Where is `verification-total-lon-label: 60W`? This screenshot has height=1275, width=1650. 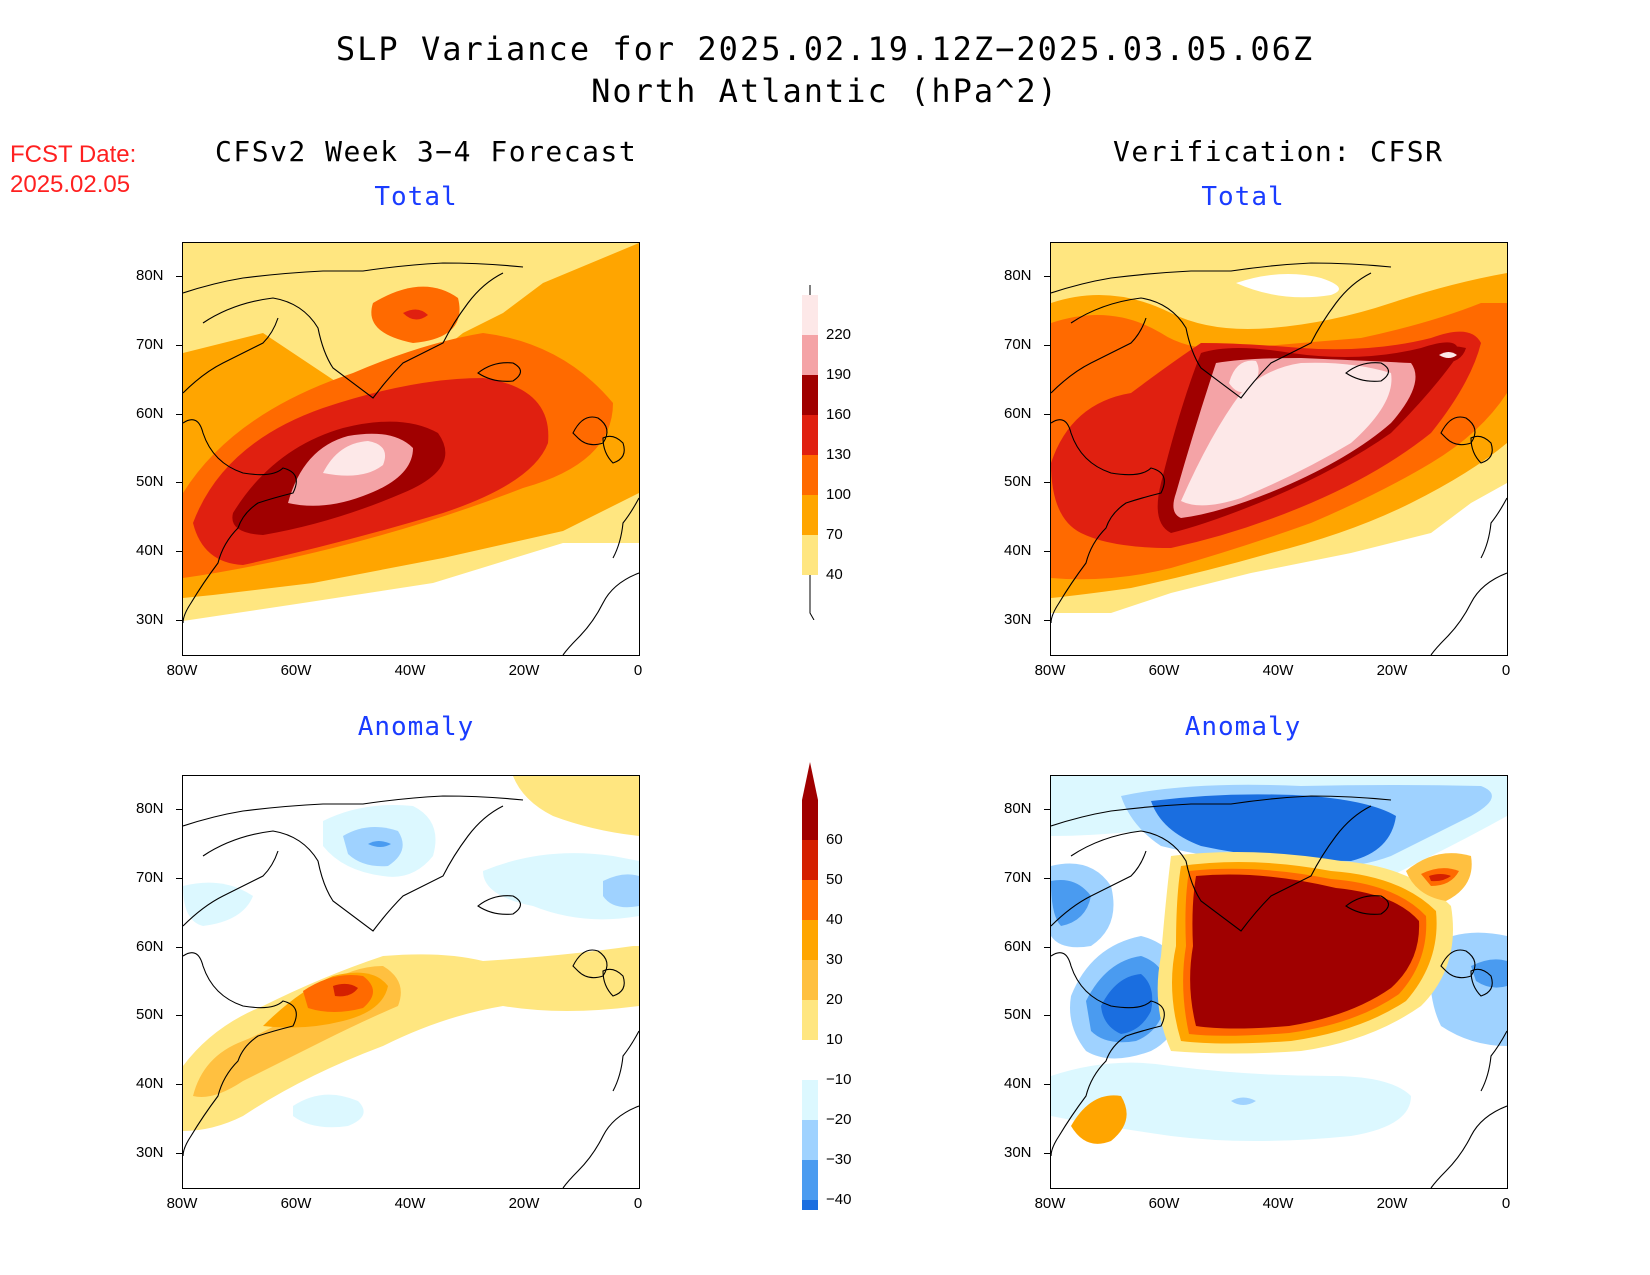 verification-total-lon-label: 60W is located at coordinates (1164, 670).